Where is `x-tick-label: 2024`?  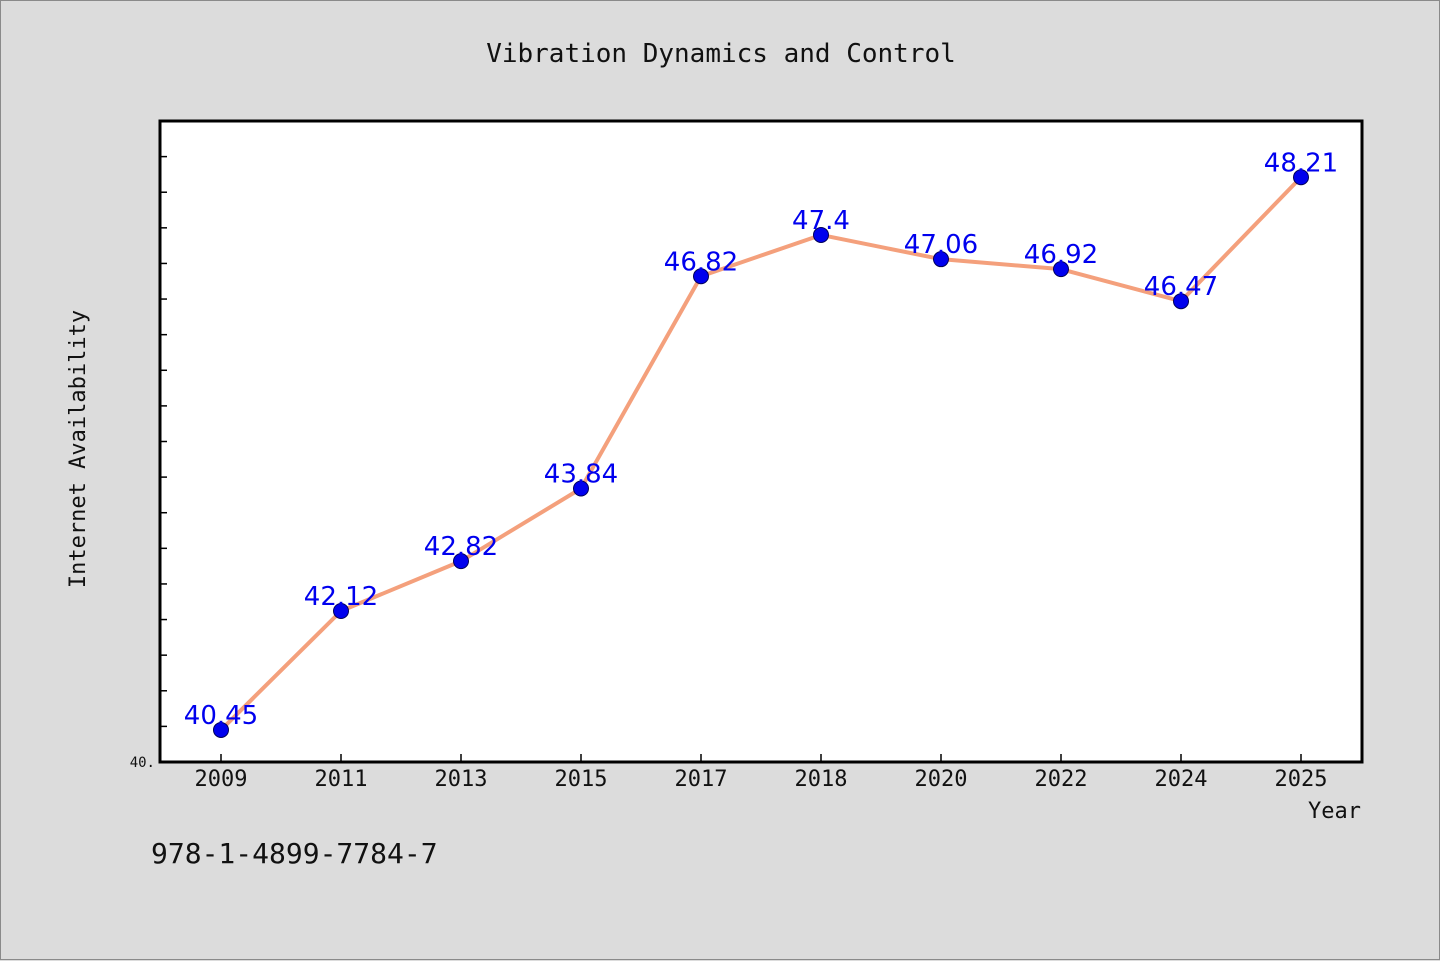 x-tick-label: 2024 is located at coordinates (1181, 779).